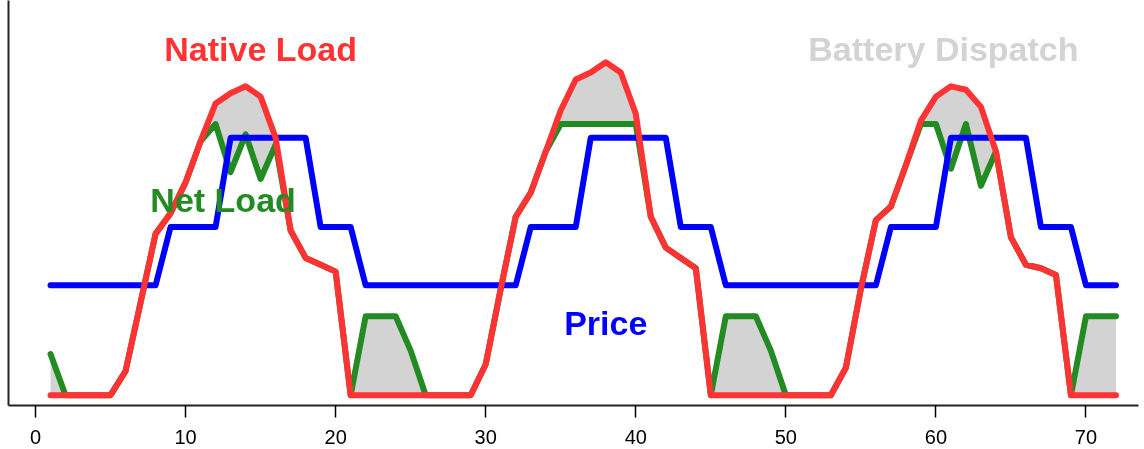 The width and height of the screenshot is (1144, 449). What do you see at coordinates (485, 436) in the screenshot?
I see `x-tick-label: 30` at bounding box center [485, 436].